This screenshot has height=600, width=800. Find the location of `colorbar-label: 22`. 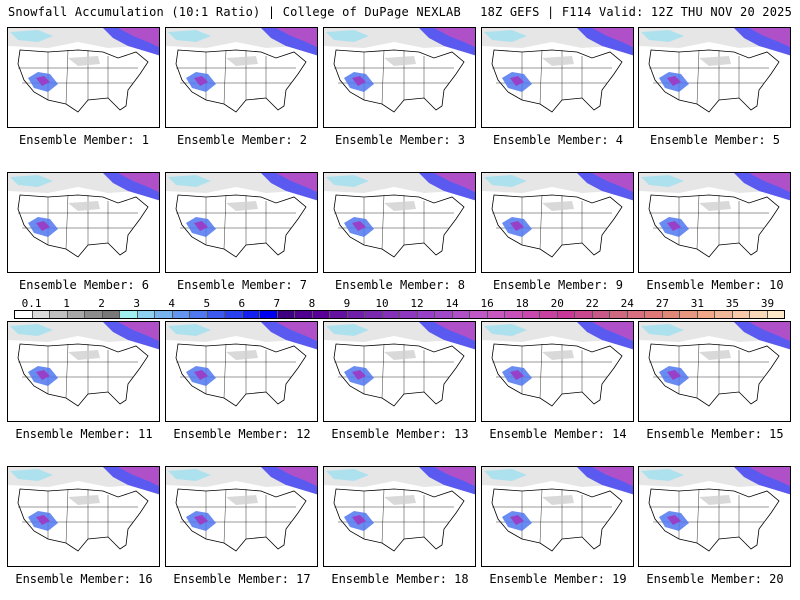

colorbar-label: 22 is located at coordinates (592, 303).